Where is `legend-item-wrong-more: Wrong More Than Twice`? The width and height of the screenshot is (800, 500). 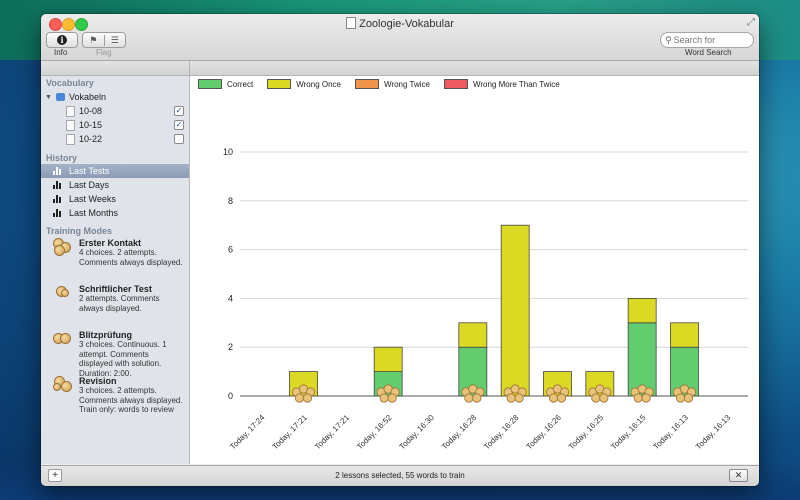
legend-item-wrong-more: Wrong More Than Twice is located at coordinates (501, 84).